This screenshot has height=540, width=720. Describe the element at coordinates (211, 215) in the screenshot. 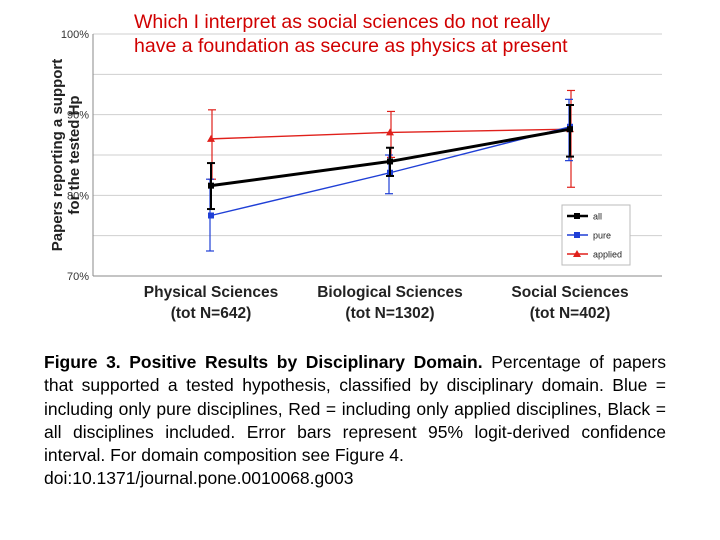

I see `data-point-pure` at that location.